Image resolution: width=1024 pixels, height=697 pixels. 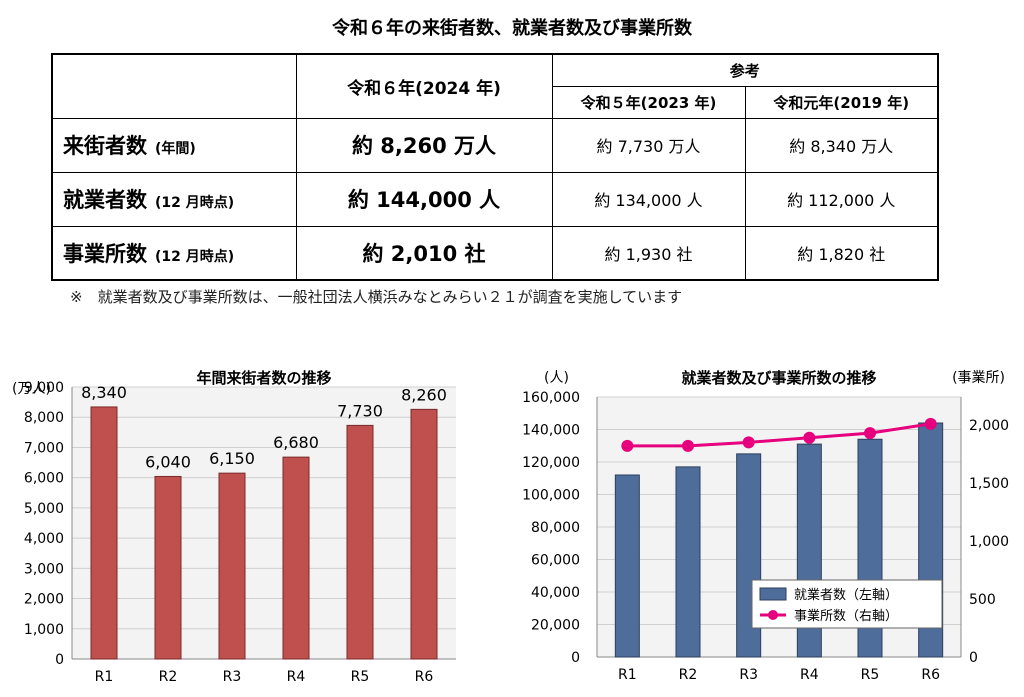 I want to click on value-main: 約 2,010 社, so click(x=424, y=253).